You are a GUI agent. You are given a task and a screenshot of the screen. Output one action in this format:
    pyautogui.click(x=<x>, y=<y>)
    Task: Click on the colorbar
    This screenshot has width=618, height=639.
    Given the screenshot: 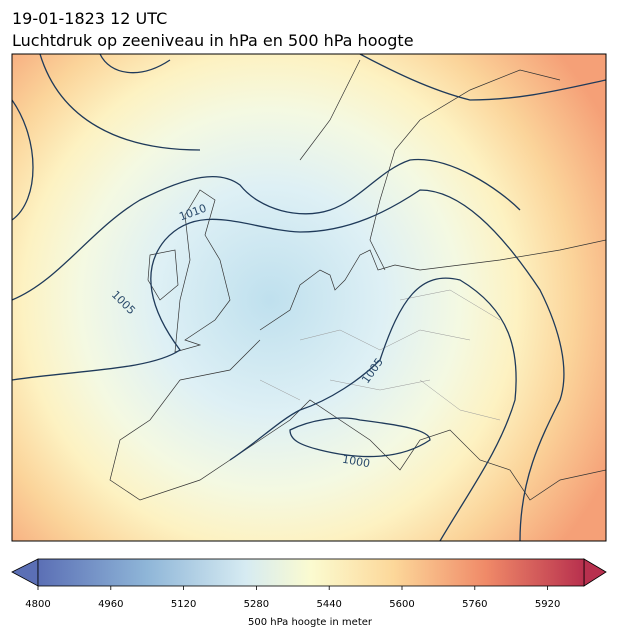 What is the action you would take?
    pyautogui.click(x=309, y=572)
    